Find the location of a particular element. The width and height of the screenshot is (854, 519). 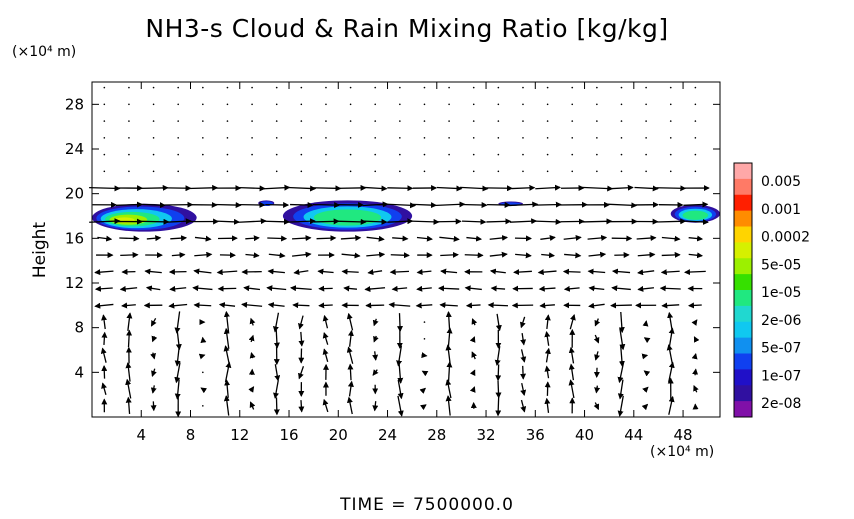

y-tick-label: 28 is located at coordinates (74, 104).